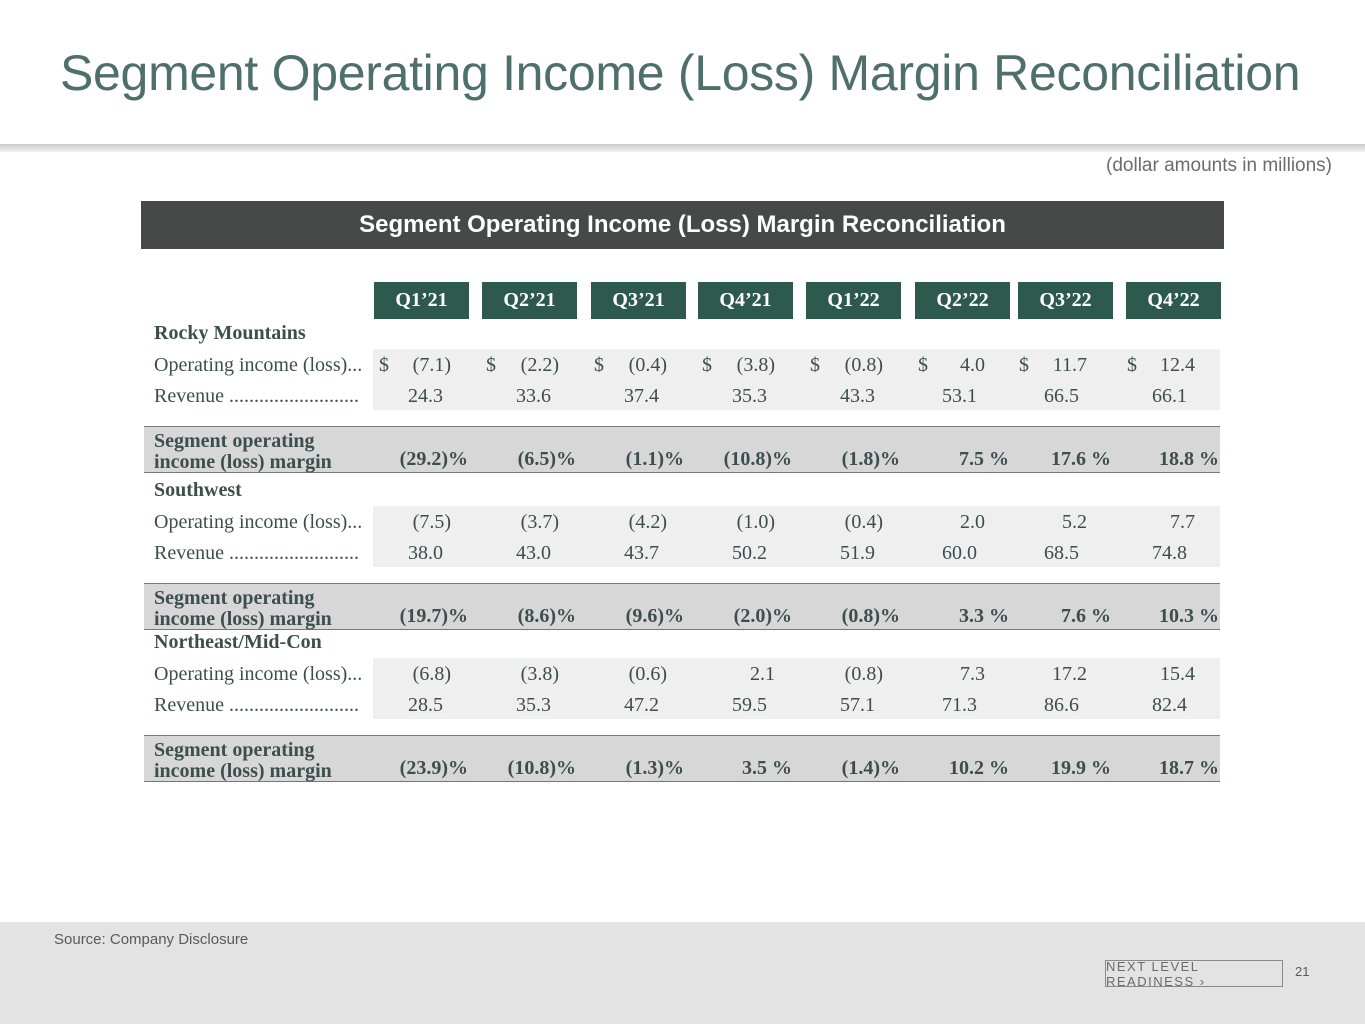 Image resolution: width=1365 pixels, height=1024 pixels. Describe the element at coordinates (431, 674) in the screenshot. I see `operating-income-value: (6.8)` at that location.